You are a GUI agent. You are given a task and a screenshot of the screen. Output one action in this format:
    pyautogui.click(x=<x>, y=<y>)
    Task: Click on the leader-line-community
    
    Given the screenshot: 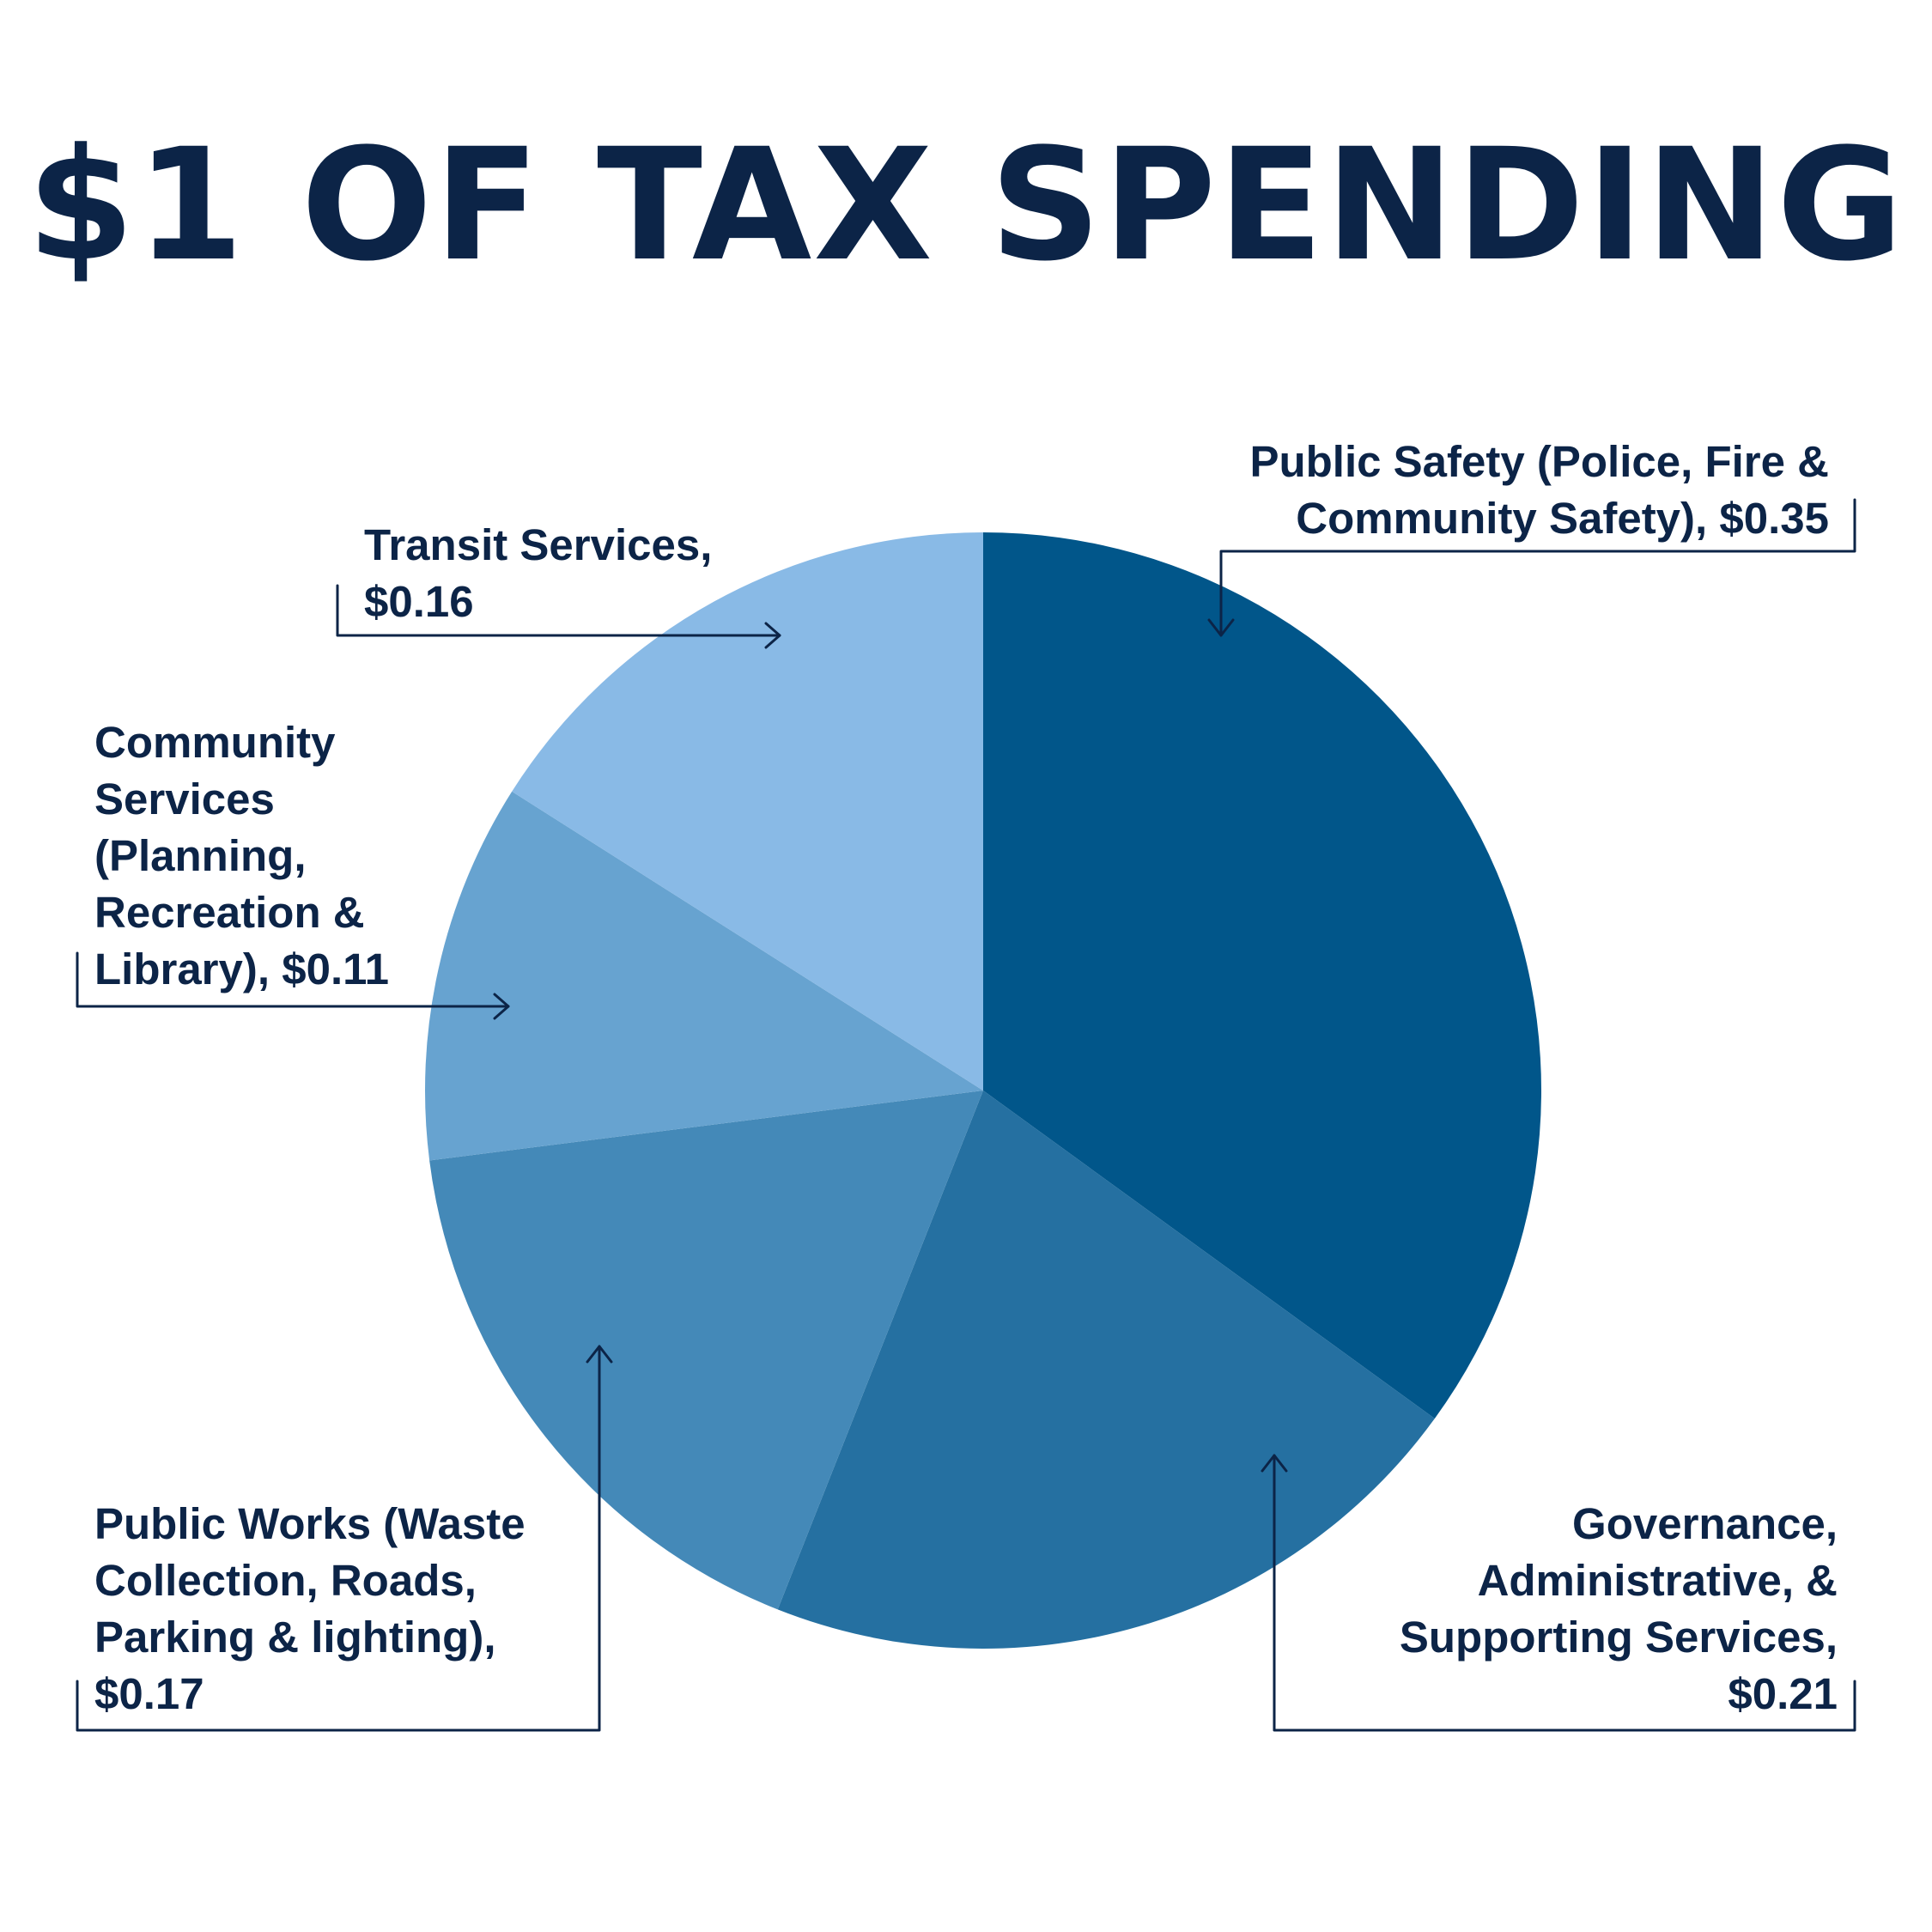 What is the action you would take?
    pyautogui.click(x=293, y=980)
    